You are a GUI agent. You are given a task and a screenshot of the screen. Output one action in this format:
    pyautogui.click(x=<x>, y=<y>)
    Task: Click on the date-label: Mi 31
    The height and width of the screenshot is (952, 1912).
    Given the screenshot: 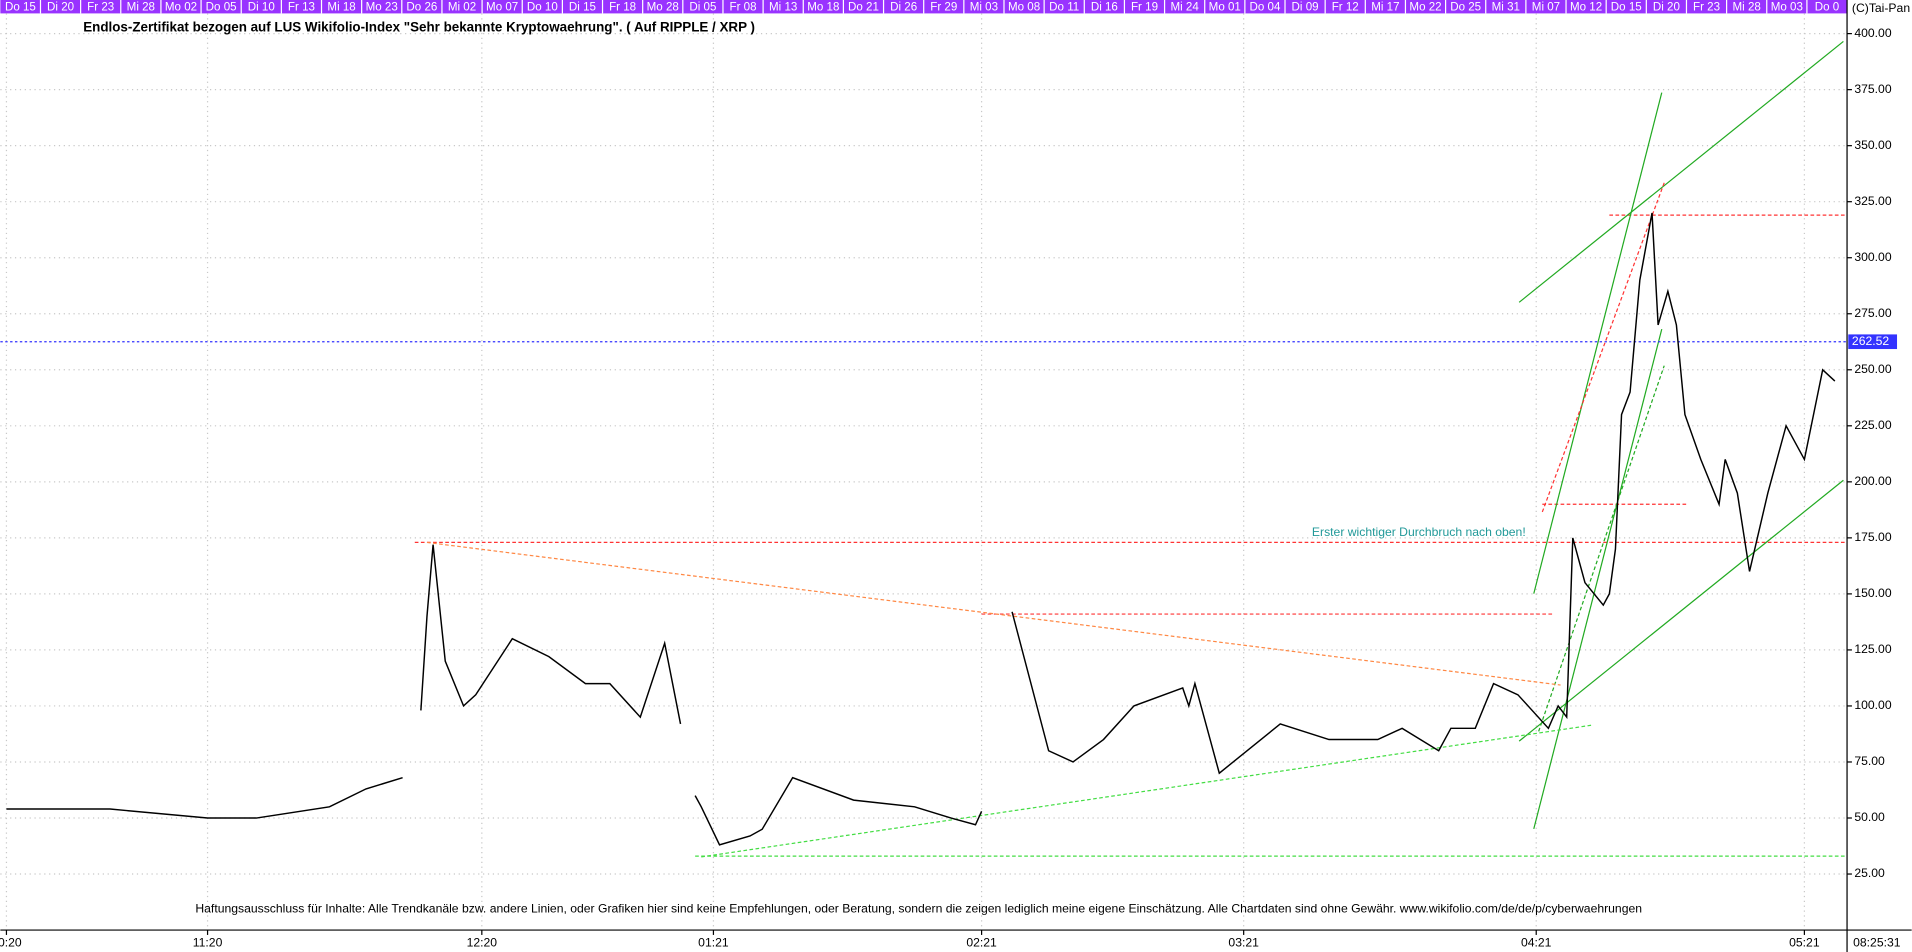 What is the action you would take?
    pyautogui.click(x=1506, y=7)
    